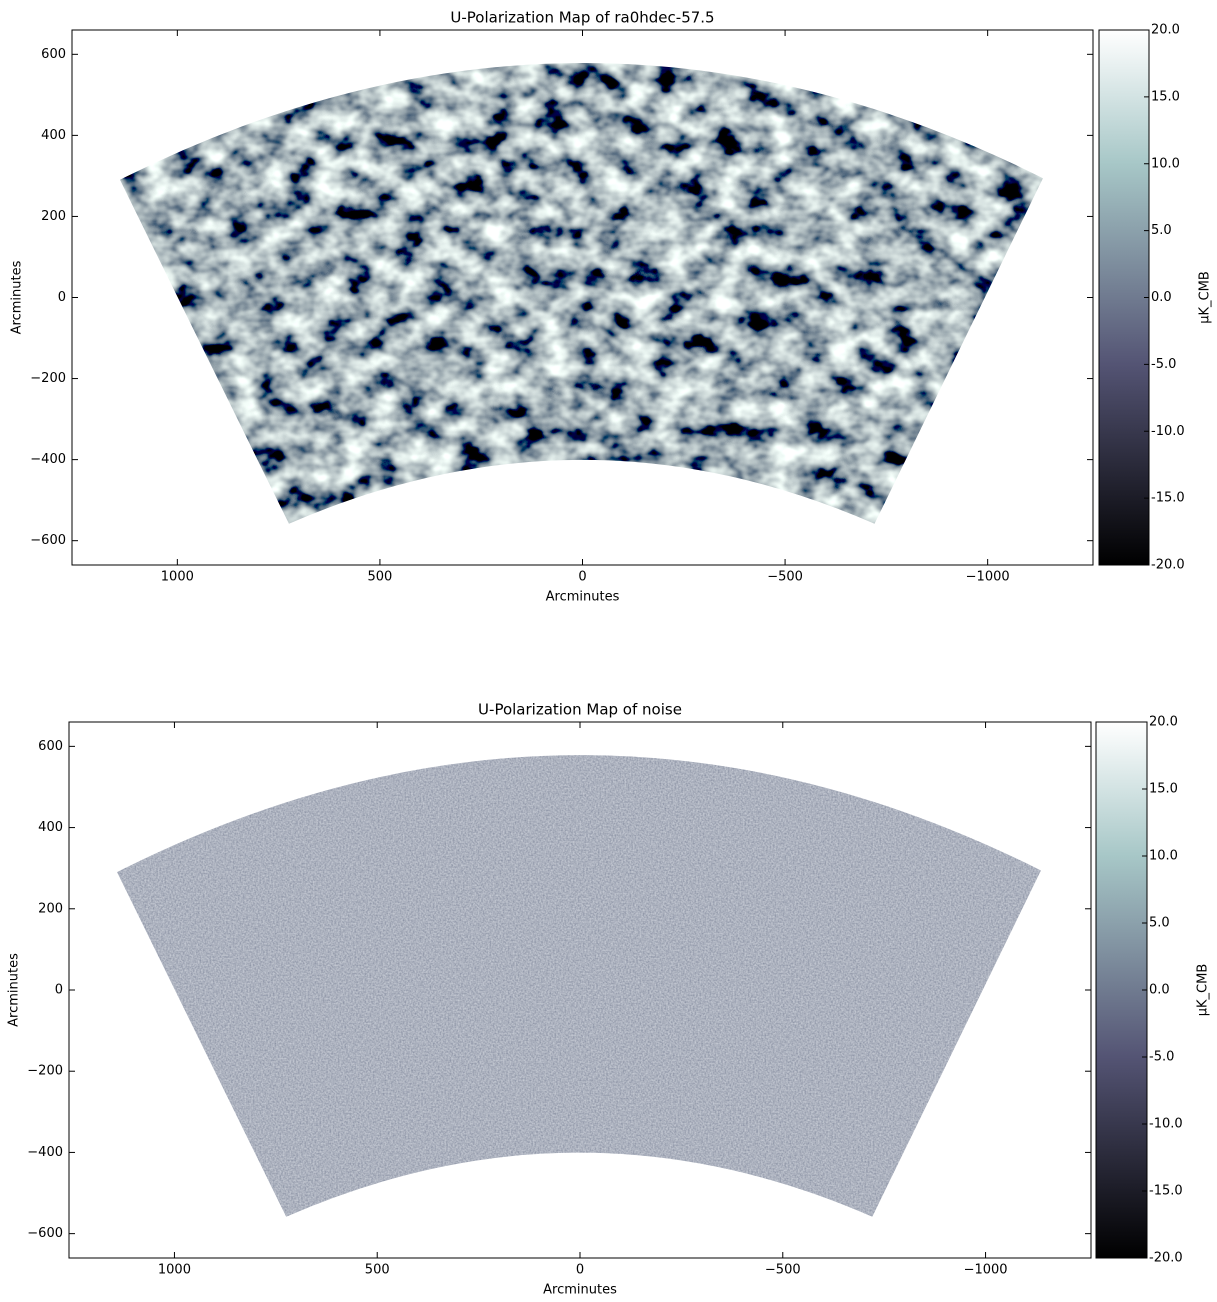 The width and height of the screenshot is (1217, 1302). I want to click on chart-title: U-Polarization Map of ra0hdec-57.5, so click(582, 18).